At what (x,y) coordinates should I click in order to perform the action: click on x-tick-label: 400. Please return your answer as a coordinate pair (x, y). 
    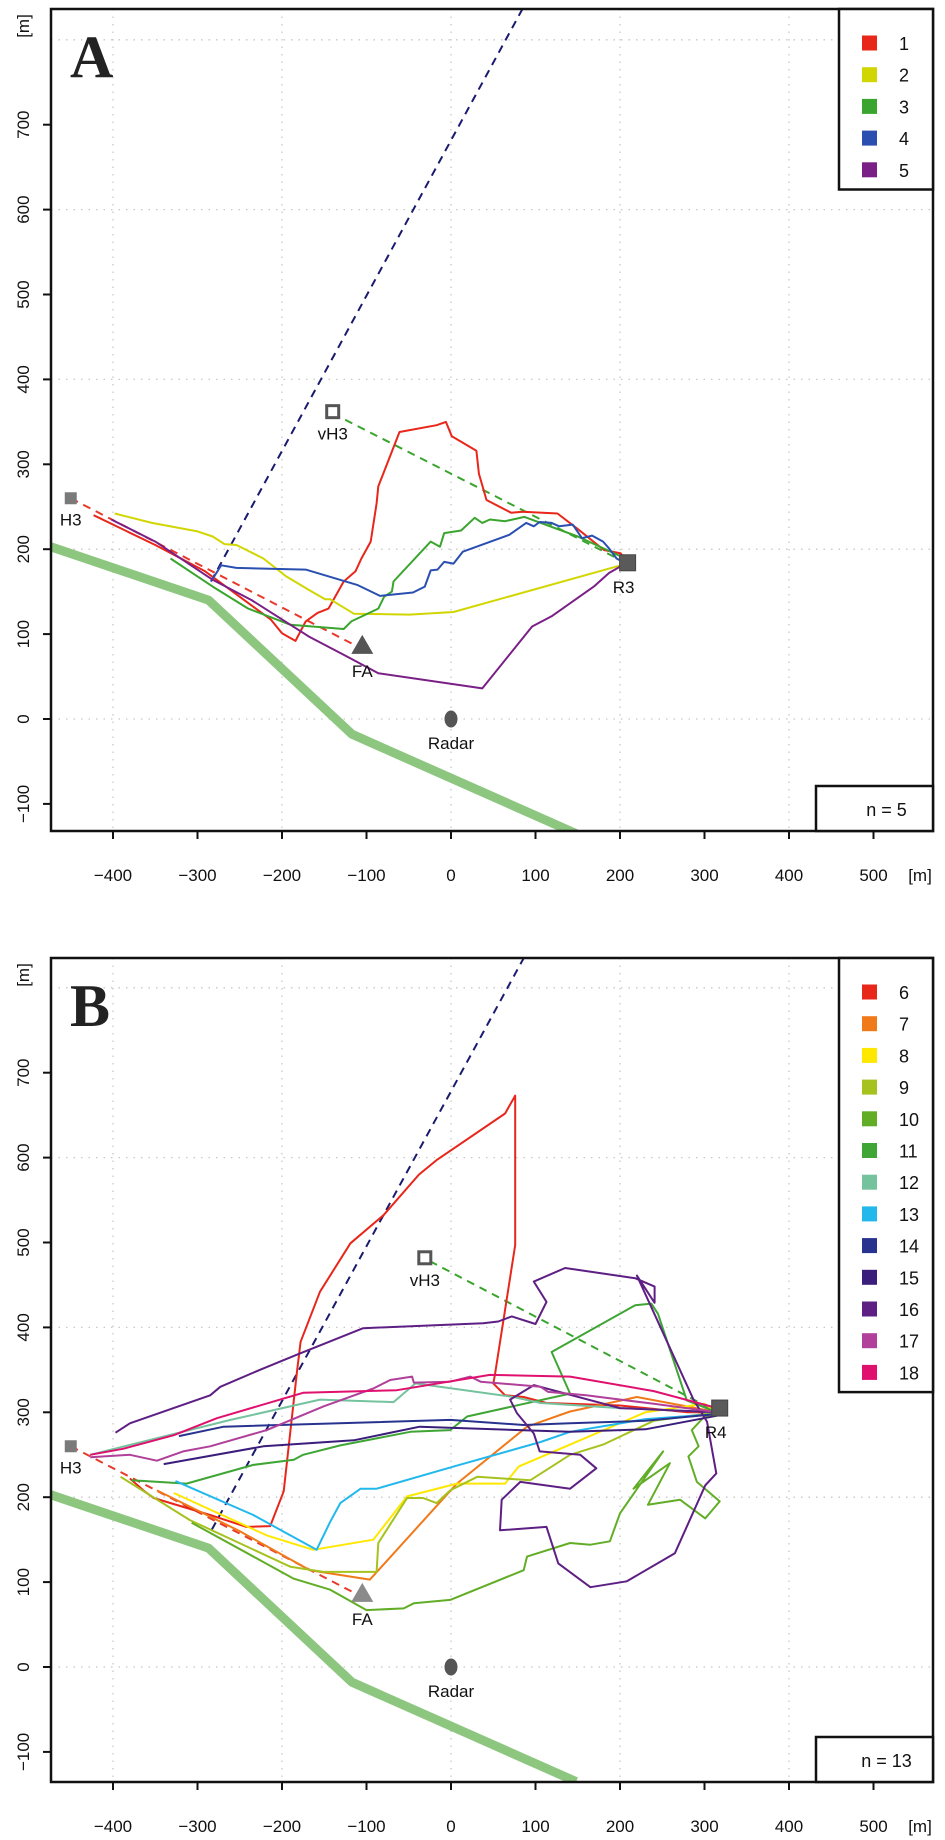
    Looking at the image, I should click on (789, 875).